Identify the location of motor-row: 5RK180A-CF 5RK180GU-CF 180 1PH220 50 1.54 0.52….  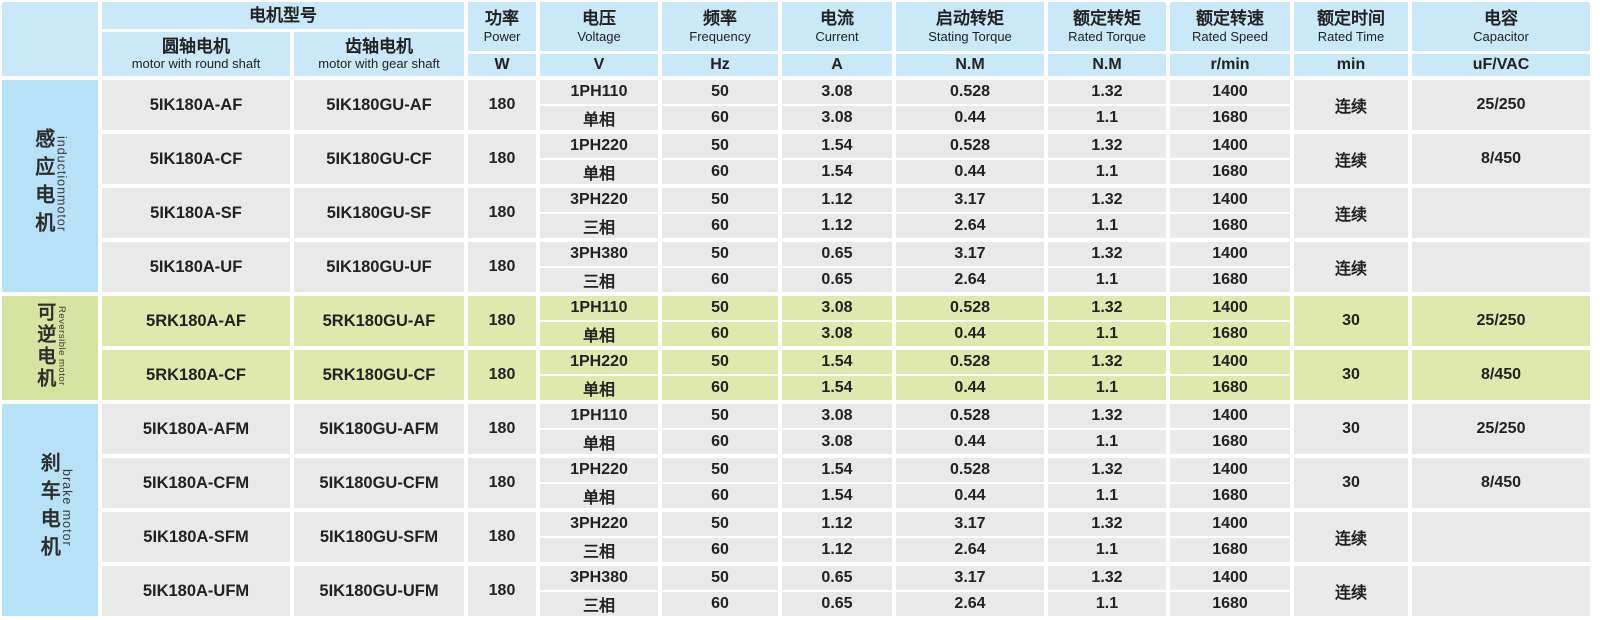
(798, 377).